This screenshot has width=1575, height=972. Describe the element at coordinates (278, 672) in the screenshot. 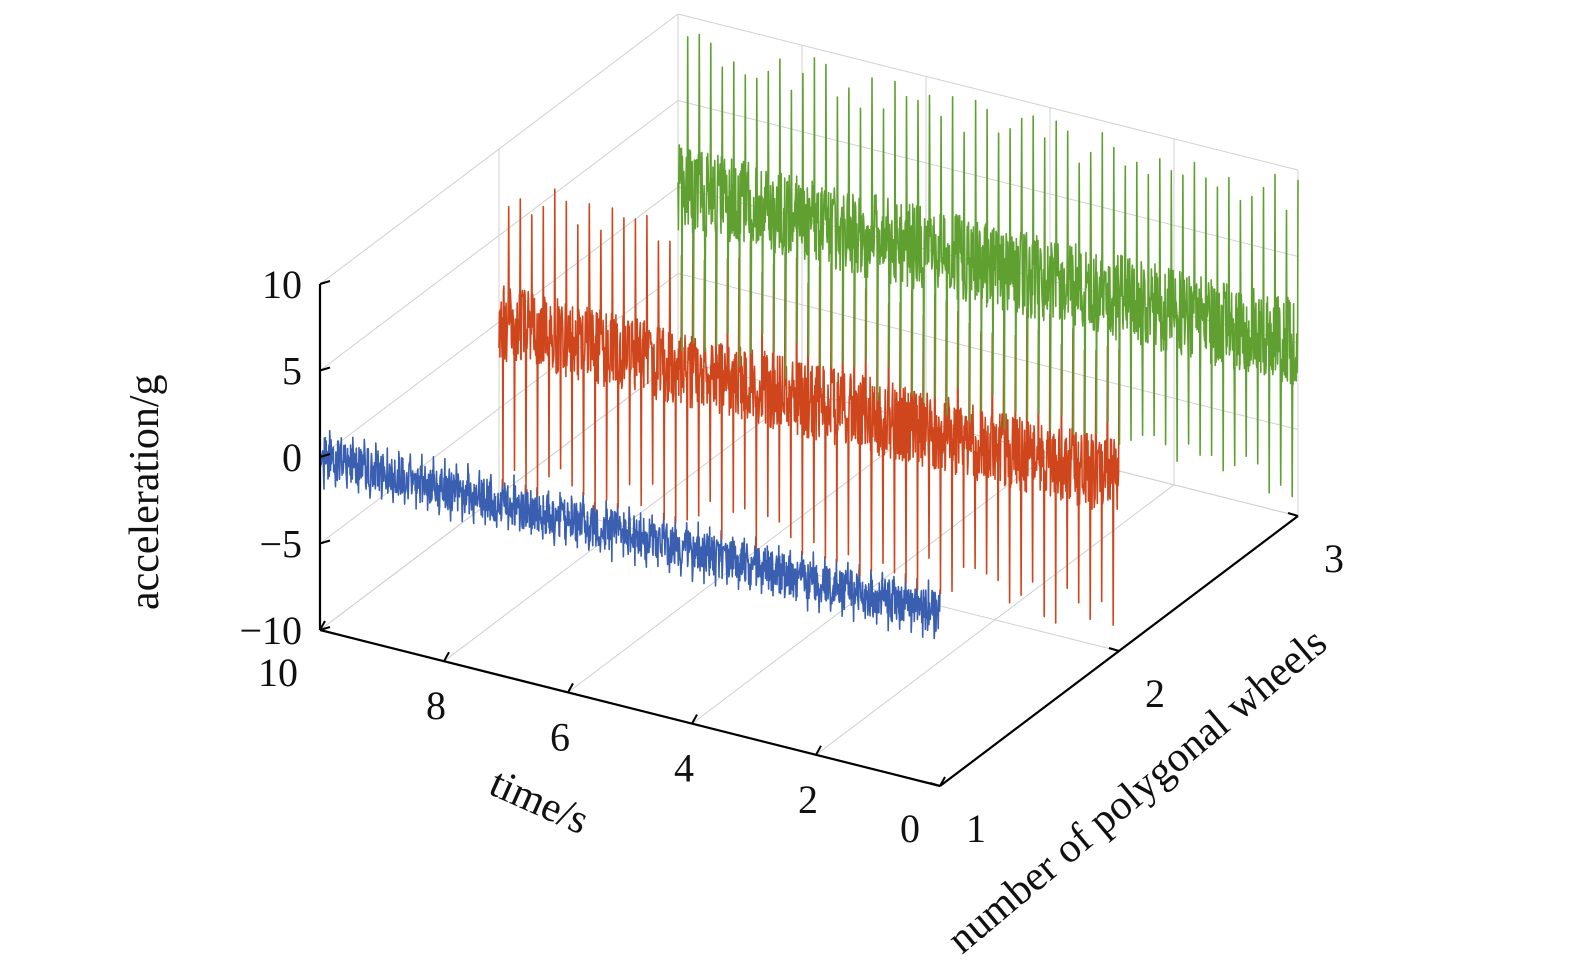

I see `x-tick-label: 10` at that location.